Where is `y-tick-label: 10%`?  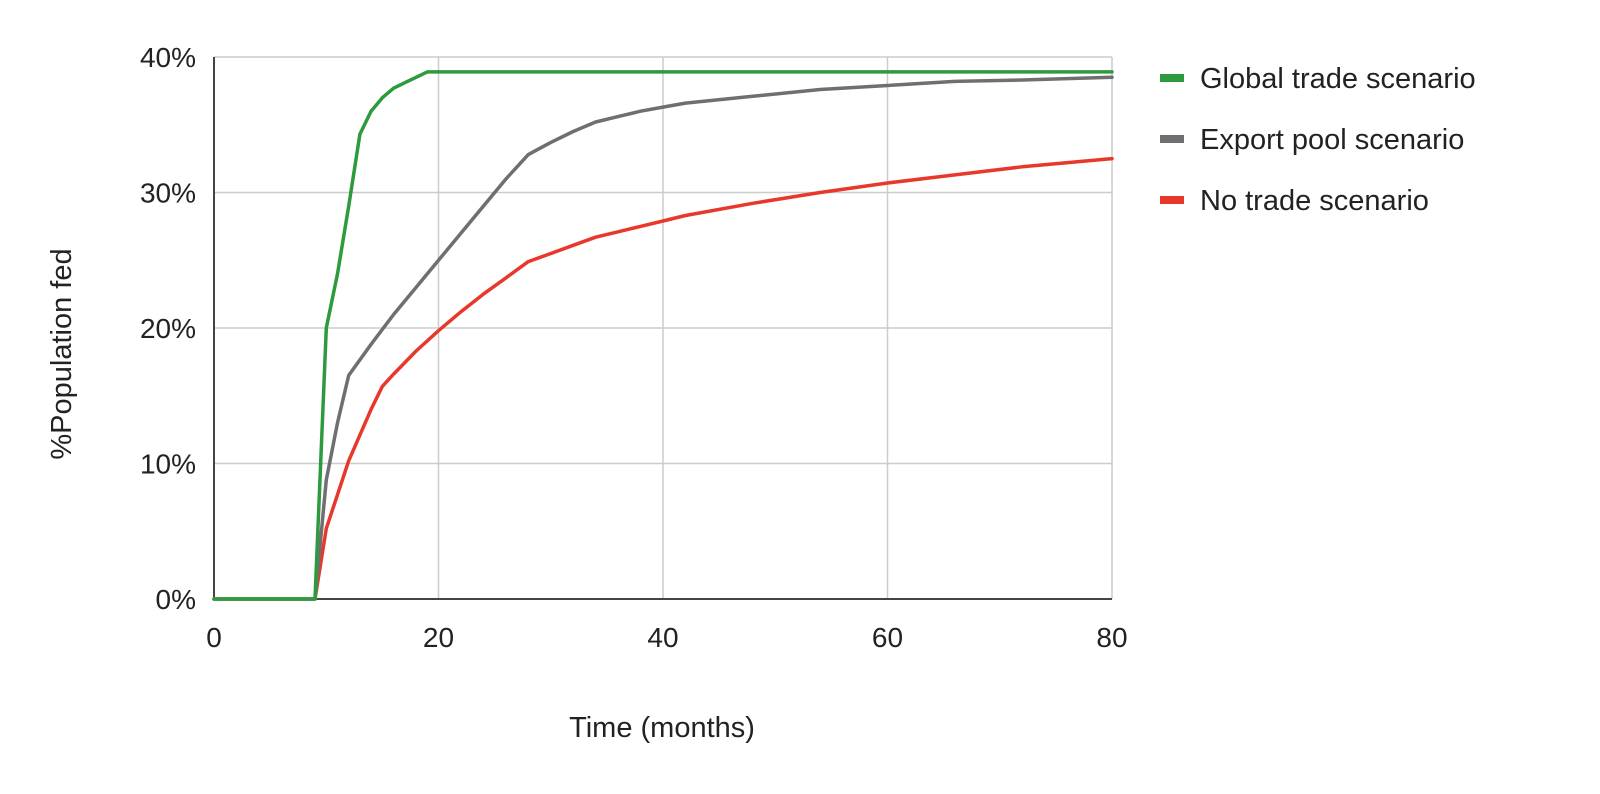 y-tick-label: 10% is located at coordinates (168, 464).